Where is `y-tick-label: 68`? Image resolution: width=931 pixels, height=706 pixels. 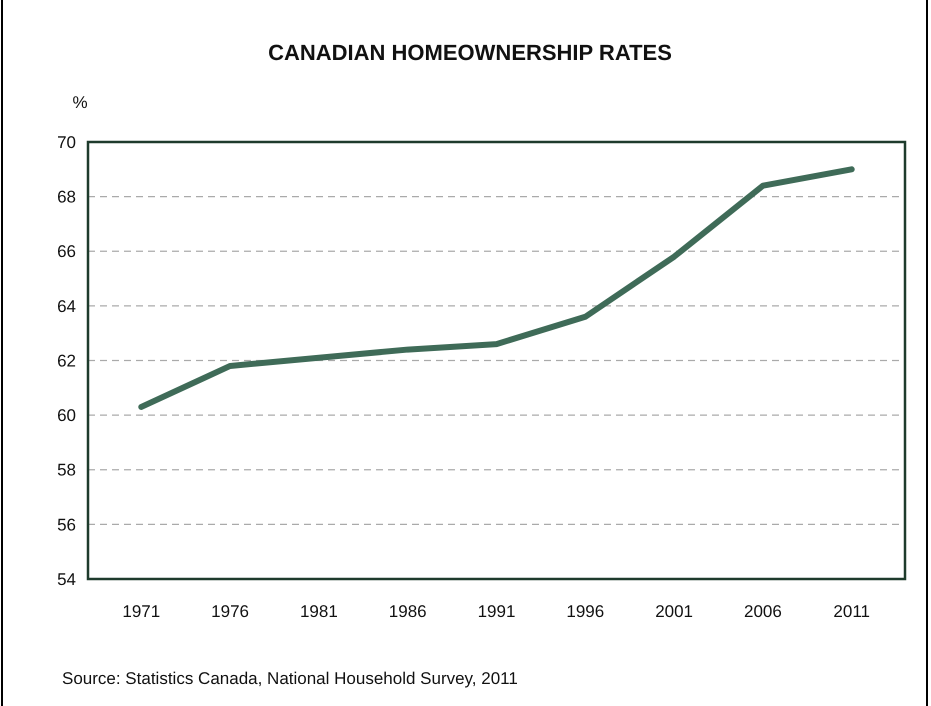
y-tick-label: 68 is located at coordinates (66, 197).